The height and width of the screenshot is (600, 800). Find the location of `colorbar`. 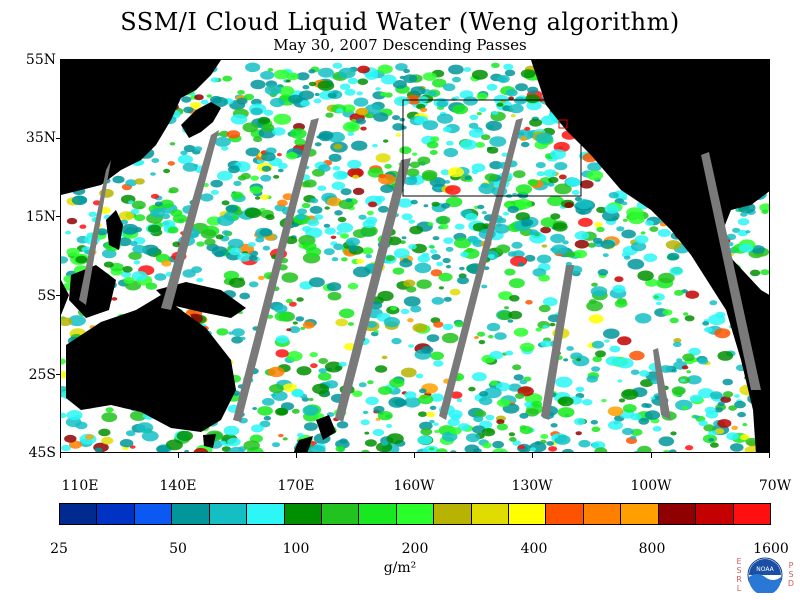

colorbar is located at coordinates (415, 514).